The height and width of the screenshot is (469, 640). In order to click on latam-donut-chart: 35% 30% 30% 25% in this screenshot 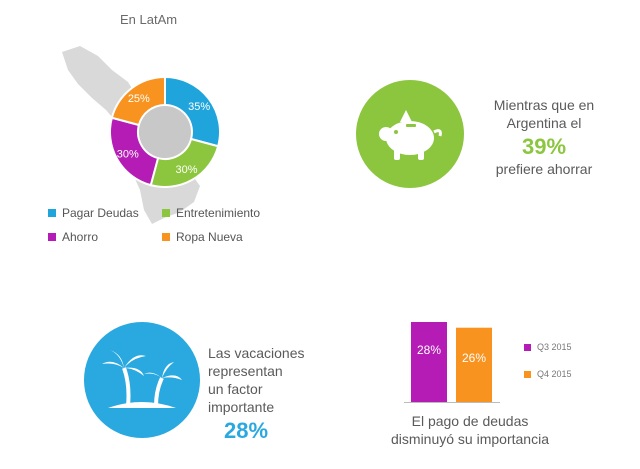, I will do `click(141, 135)`.